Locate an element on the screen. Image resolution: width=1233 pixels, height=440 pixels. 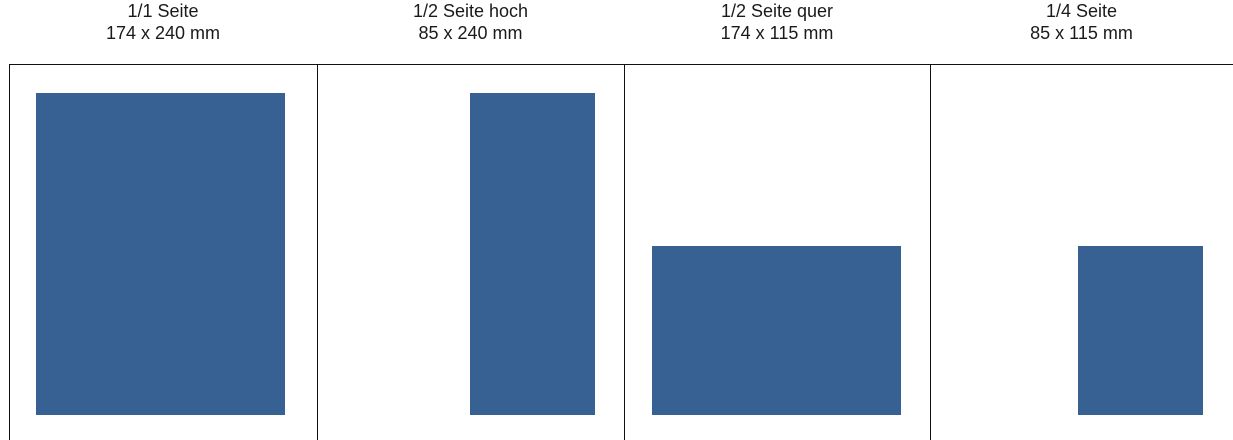
format-header-half-page-landscape: 1/2 Seite quer 174 x 115 mm is located at coordinates (777, 22).